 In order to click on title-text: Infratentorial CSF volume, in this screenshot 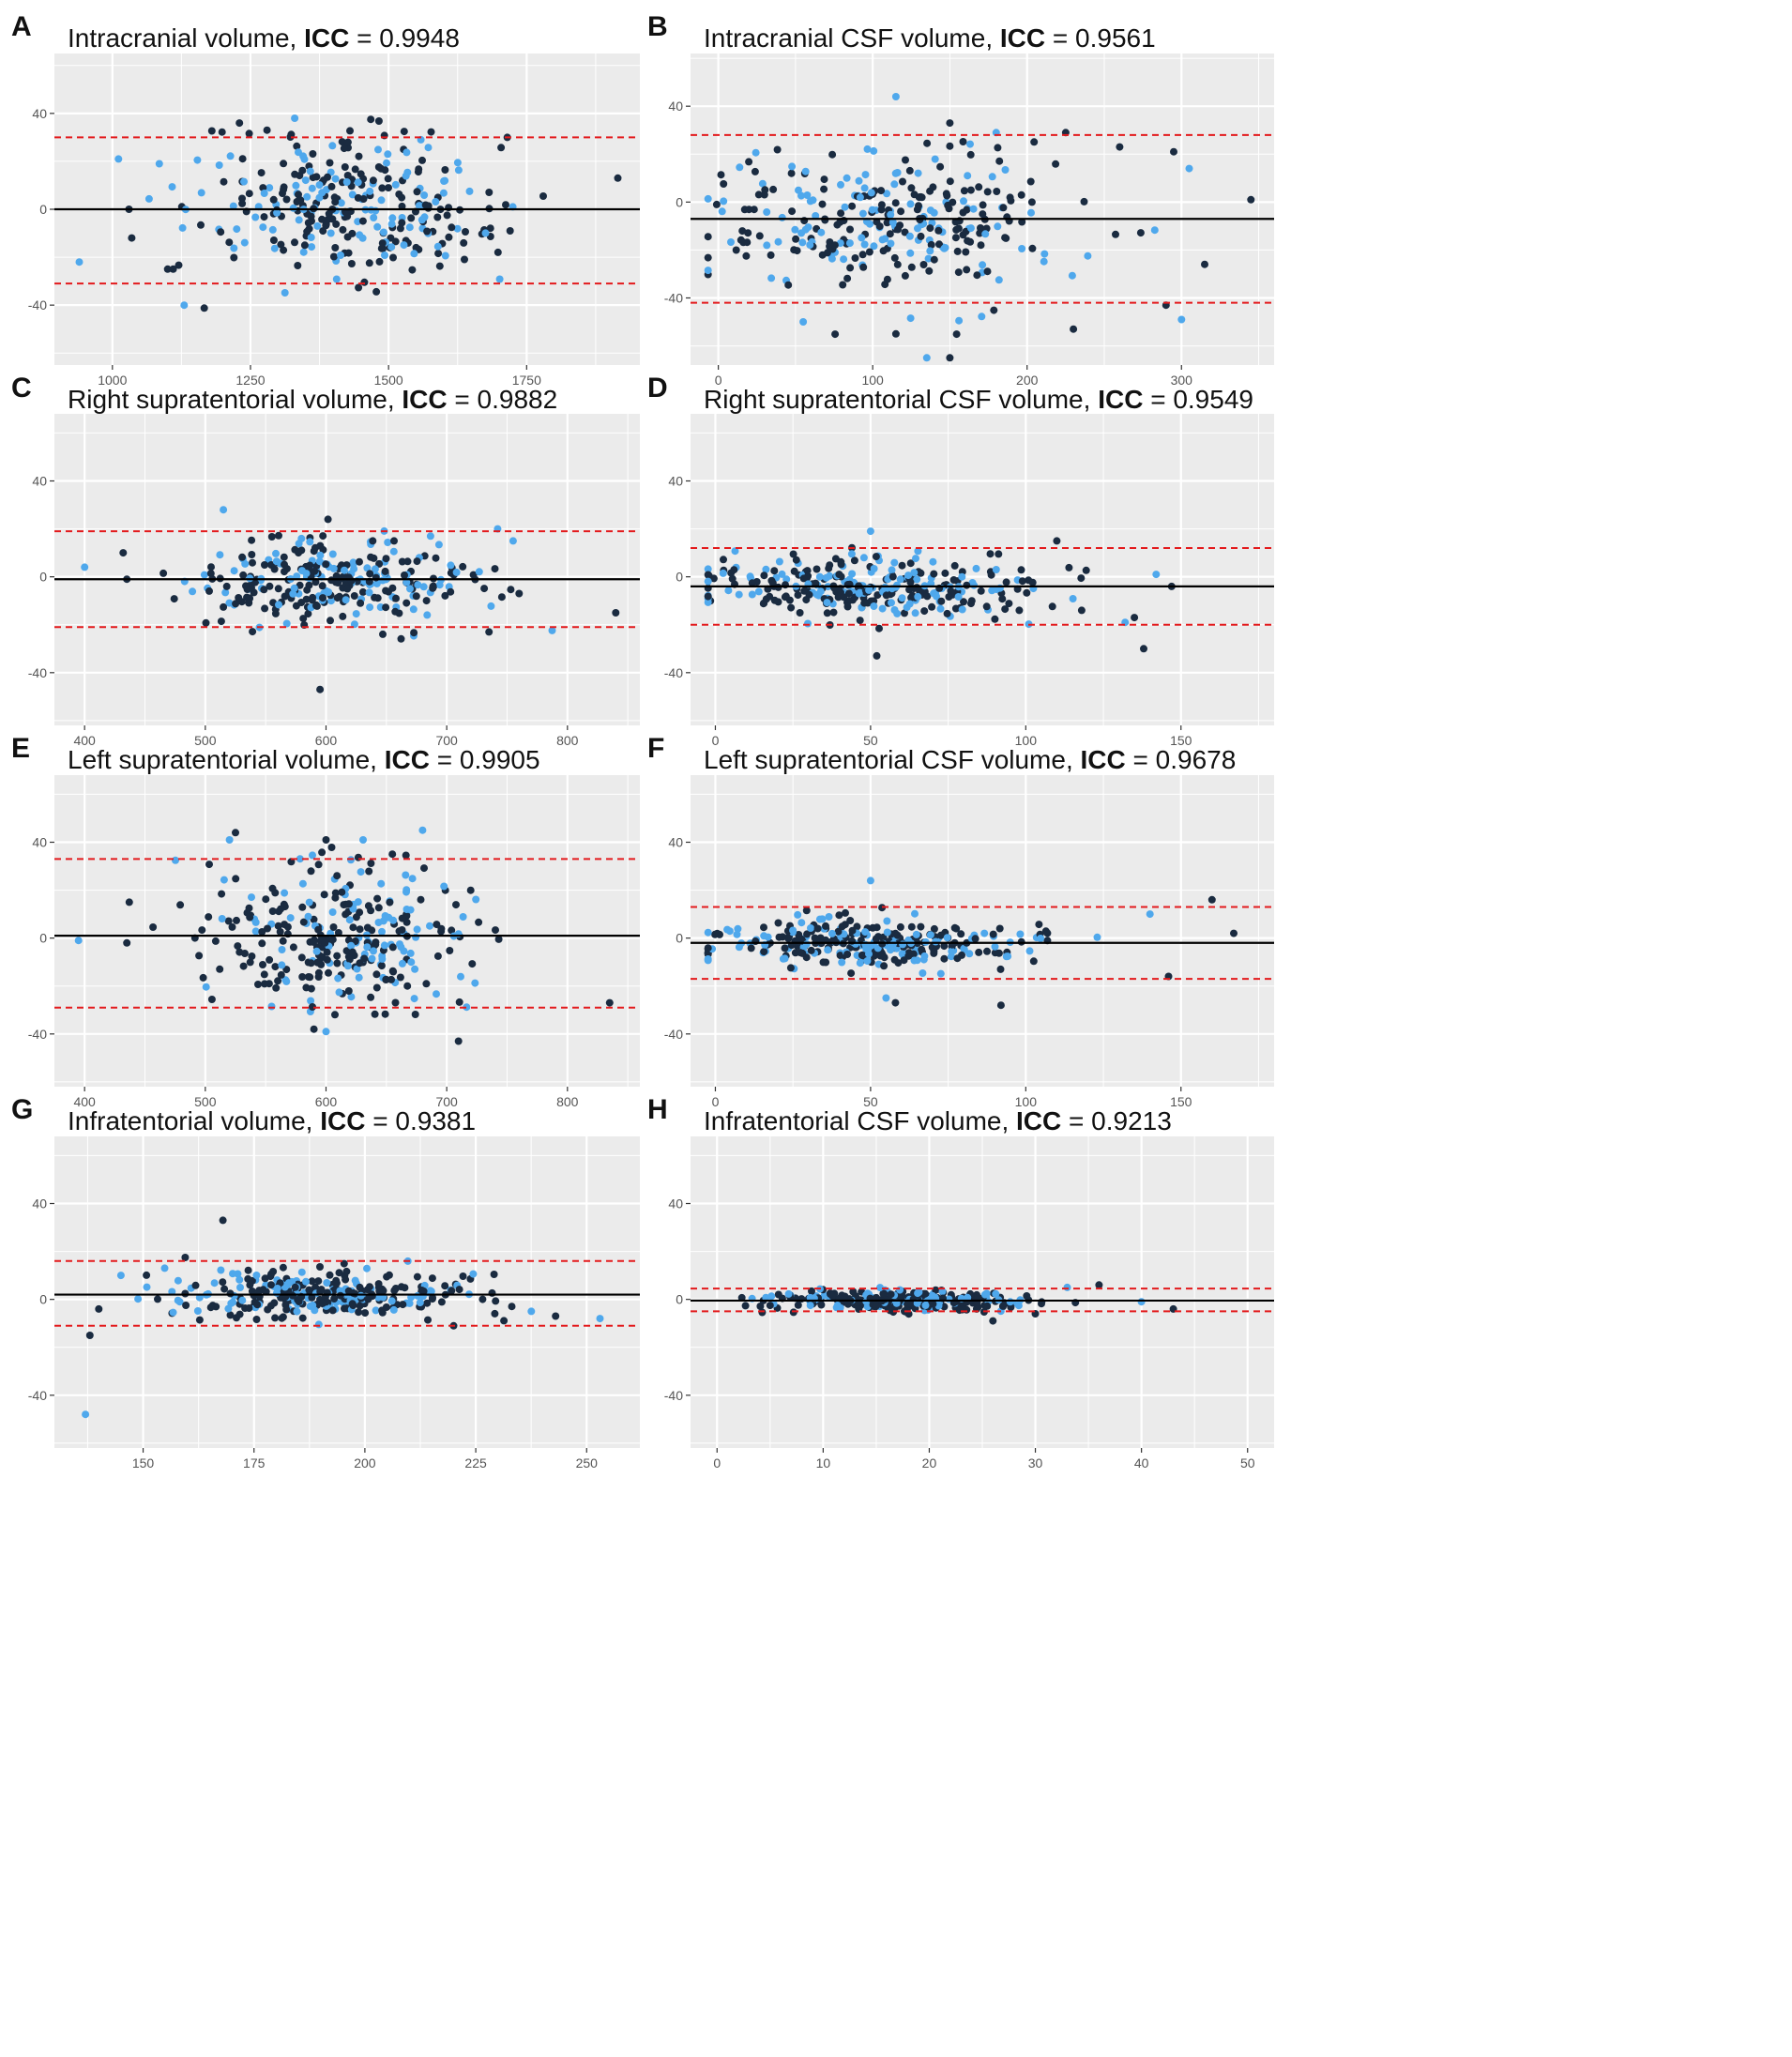, I will do `click(860, 1120)`.